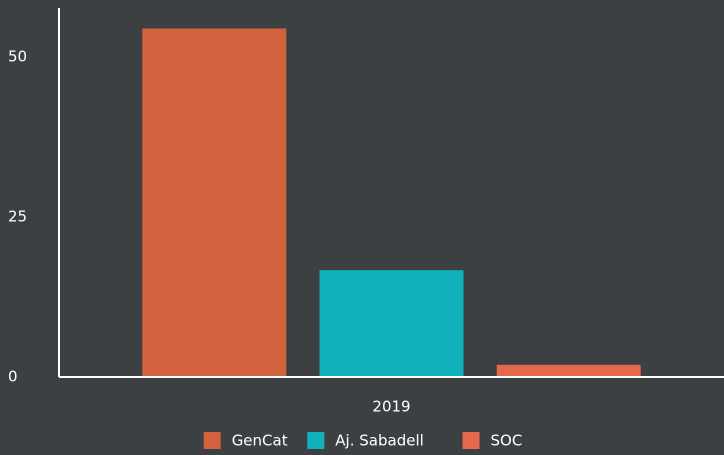 This screenshot has width=724, height=455. What do you see at coordinates (391, 407) in the screenshot?
I see `x-tick-label: 2019` at bounding box center [391, 407].